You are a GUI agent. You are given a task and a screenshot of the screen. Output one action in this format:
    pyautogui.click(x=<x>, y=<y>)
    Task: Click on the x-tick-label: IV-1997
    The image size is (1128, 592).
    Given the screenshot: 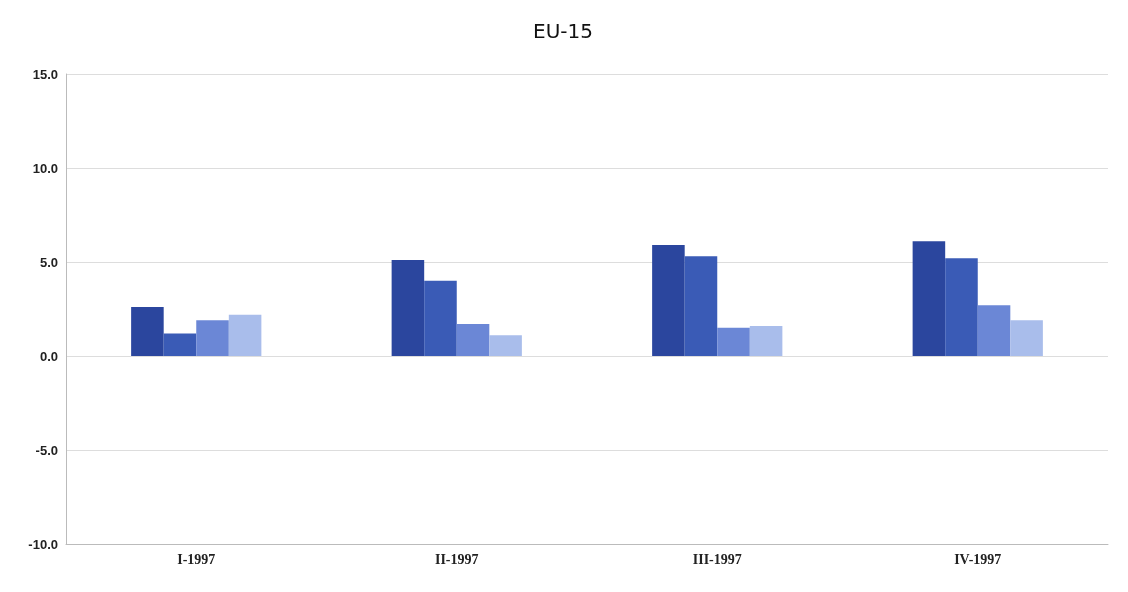 What is the action you would take?
    pyautogui.click(x=978, y=559)
    